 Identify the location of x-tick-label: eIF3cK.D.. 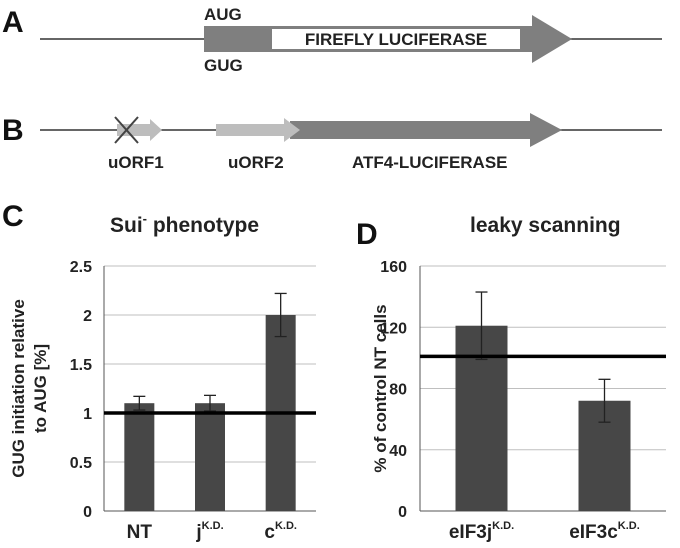
(604, 531).